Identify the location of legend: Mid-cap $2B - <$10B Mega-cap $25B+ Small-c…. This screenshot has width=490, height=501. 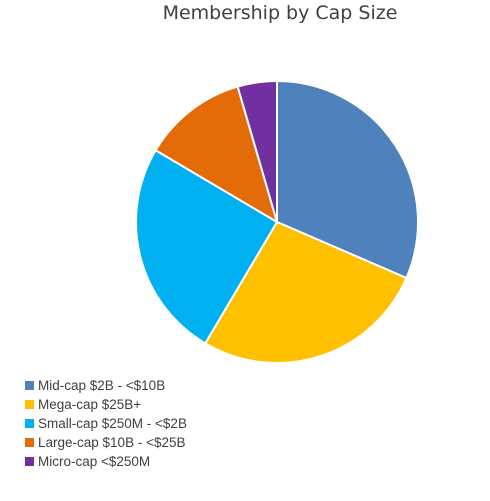
(106, 423).